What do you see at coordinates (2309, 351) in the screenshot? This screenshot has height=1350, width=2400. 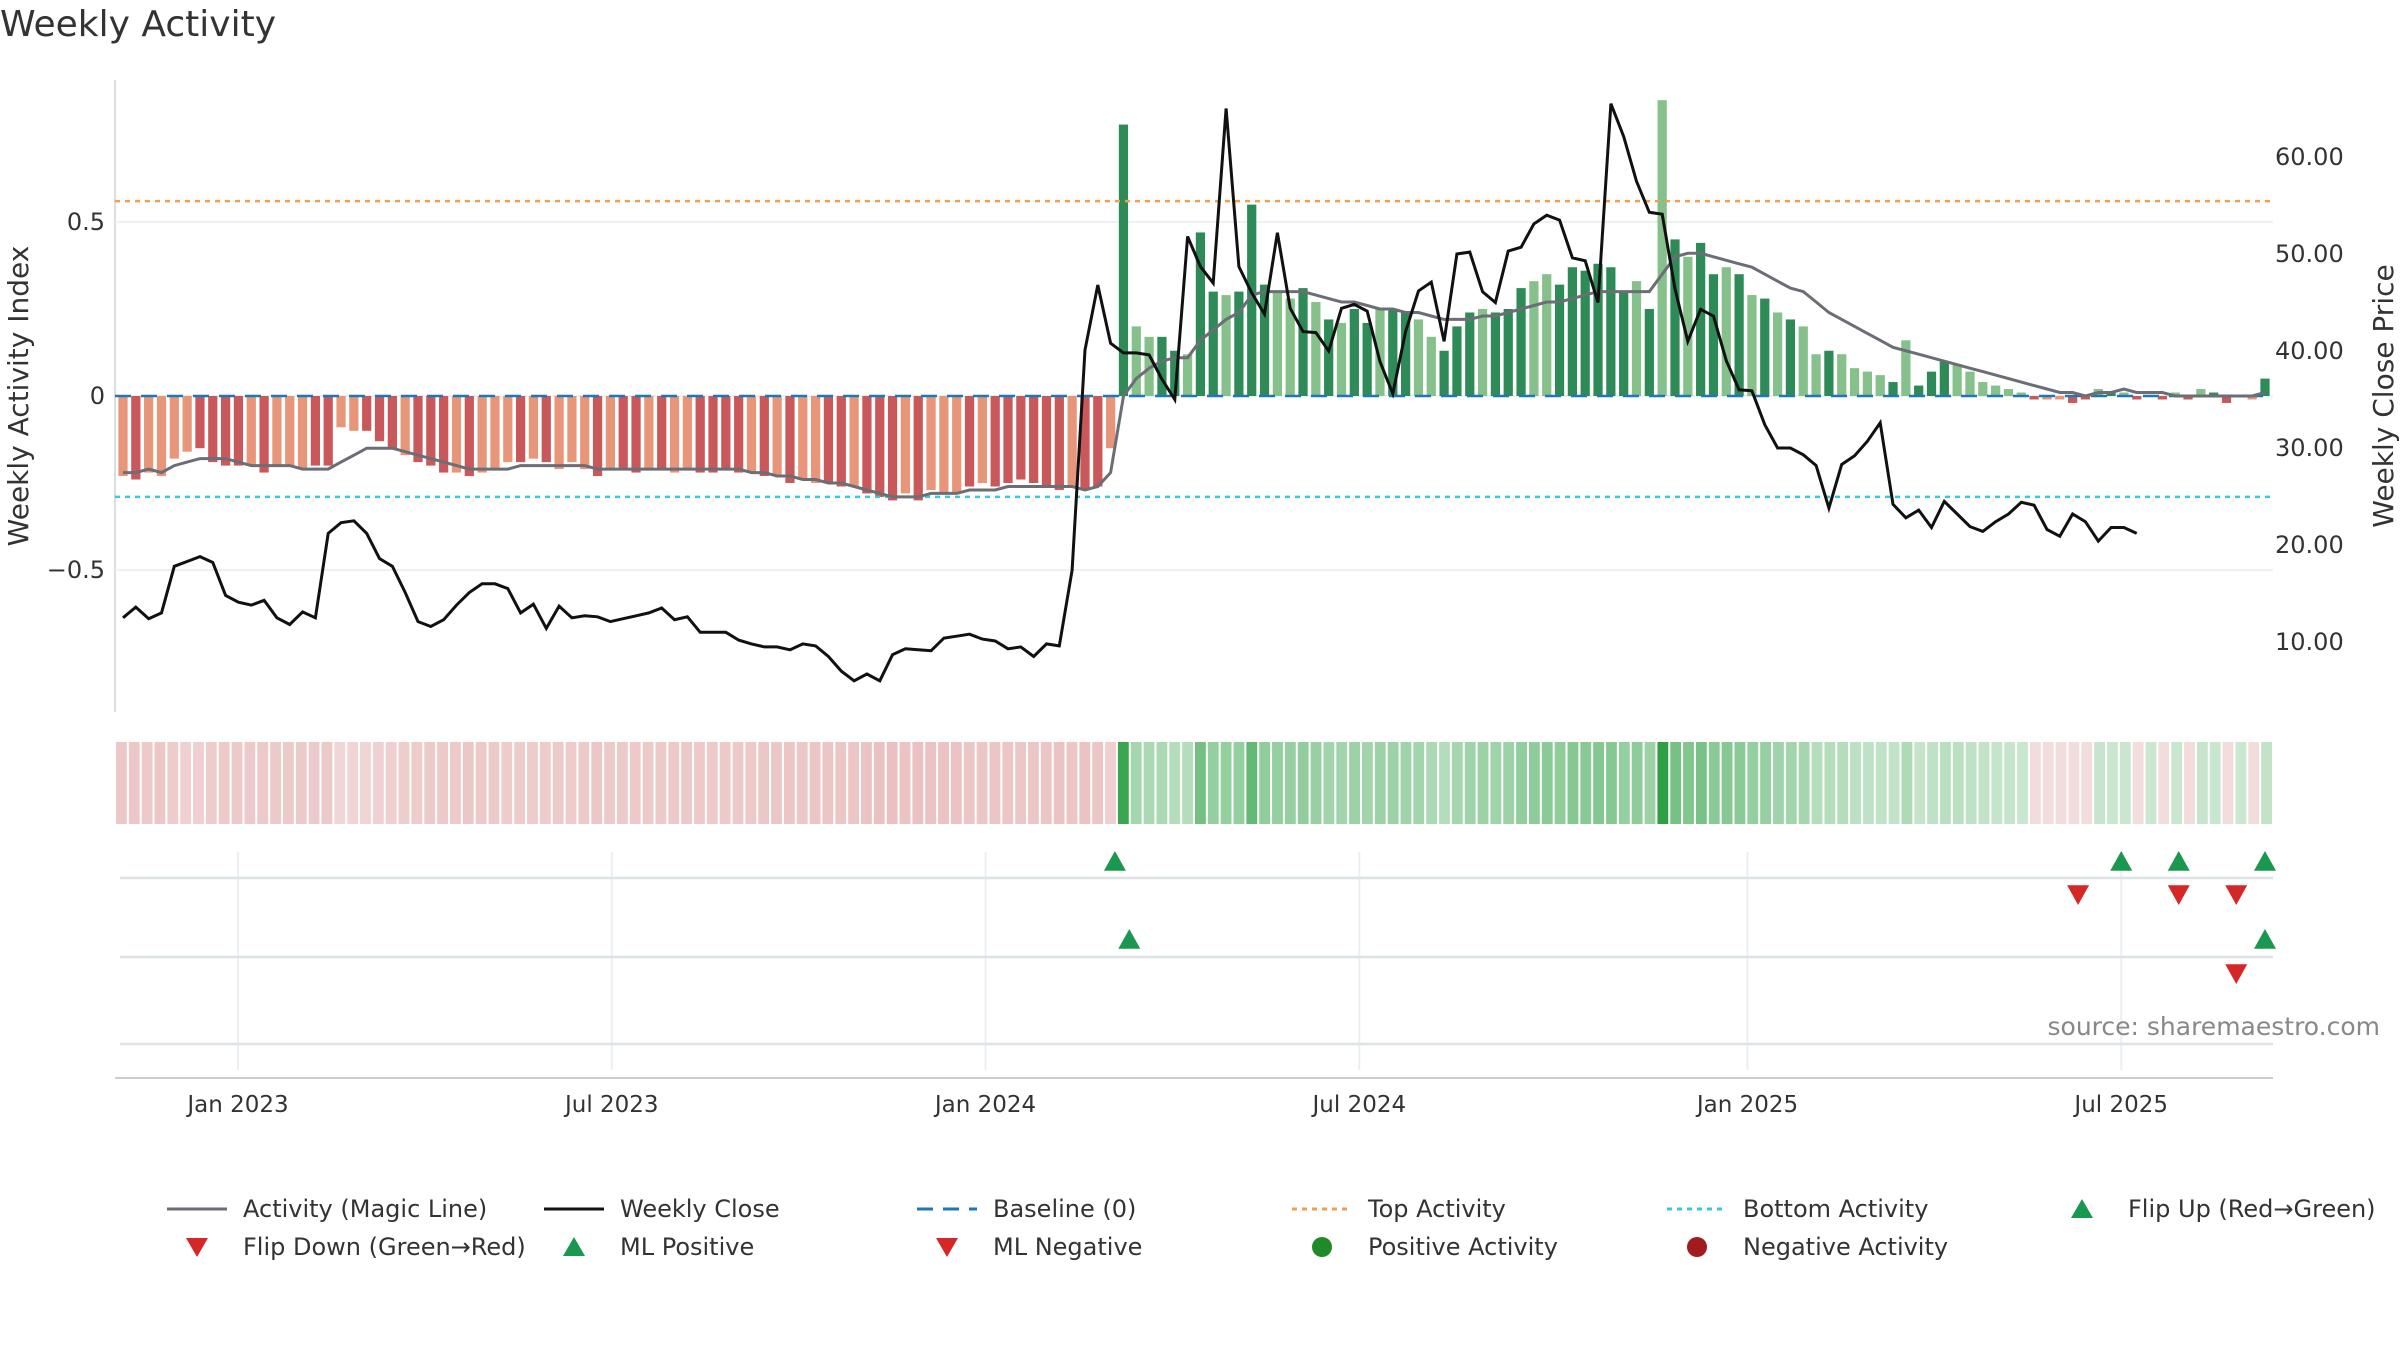 I see `right-tick-label: 40.00` at bounding box center [2309, 351].